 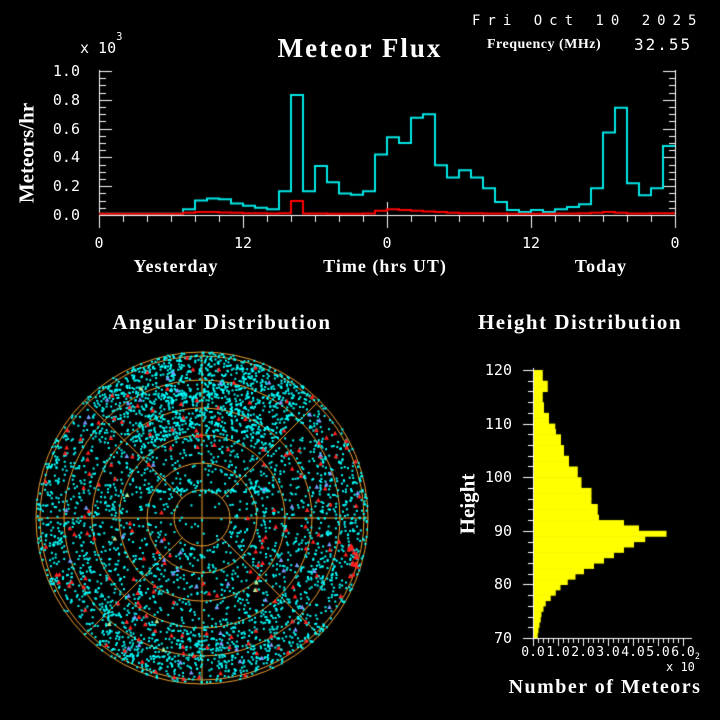 What do you see at coordinates (498, 370) in the screenshot?
I see `hist-ytick-120: 120` at bounding box center [498, 370].